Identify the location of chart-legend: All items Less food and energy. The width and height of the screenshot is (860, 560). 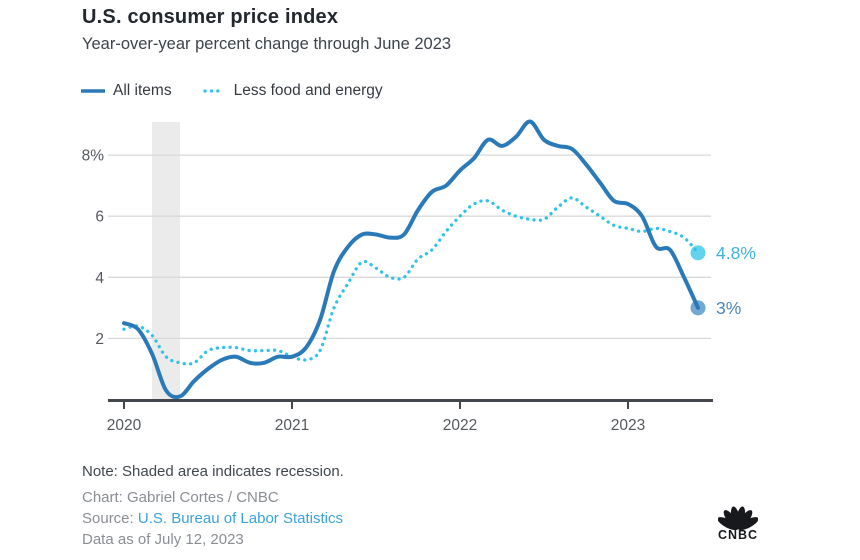
(232, 91).